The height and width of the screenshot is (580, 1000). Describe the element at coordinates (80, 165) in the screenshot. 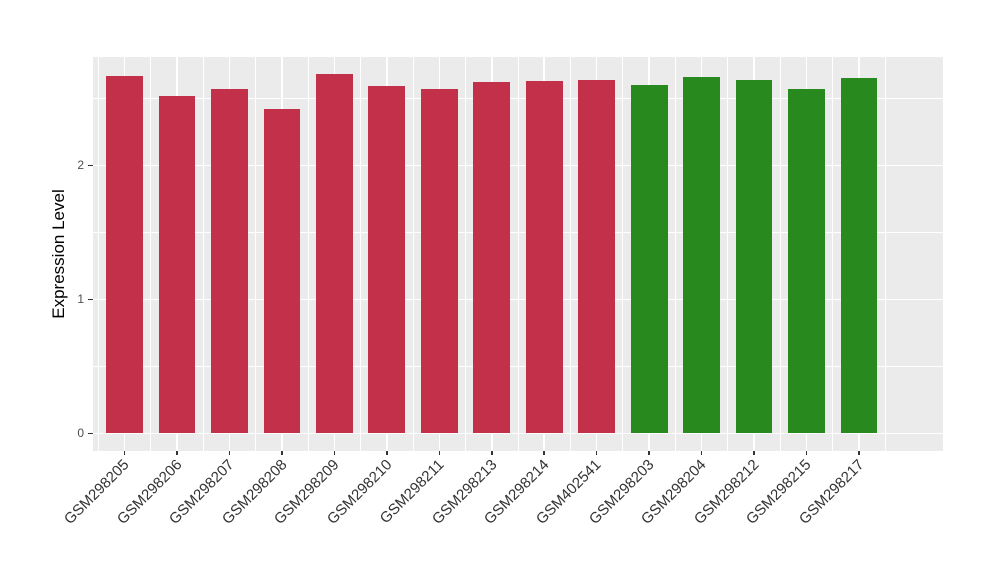

I see `y-tick-label: 2` at that location.